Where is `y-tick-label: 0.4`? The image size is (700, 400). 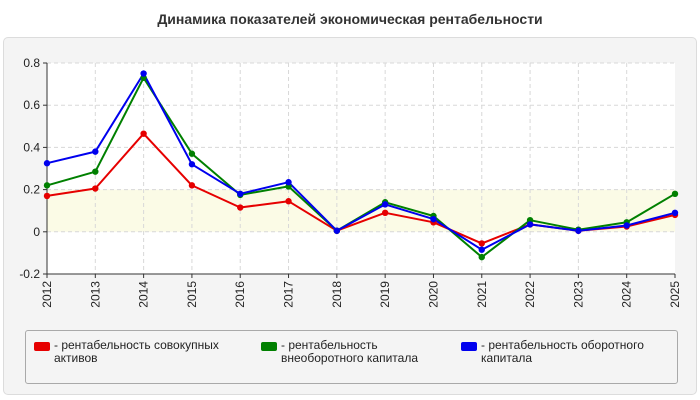
y-tick-label: 0.4 is located at coordinates (31, 147).